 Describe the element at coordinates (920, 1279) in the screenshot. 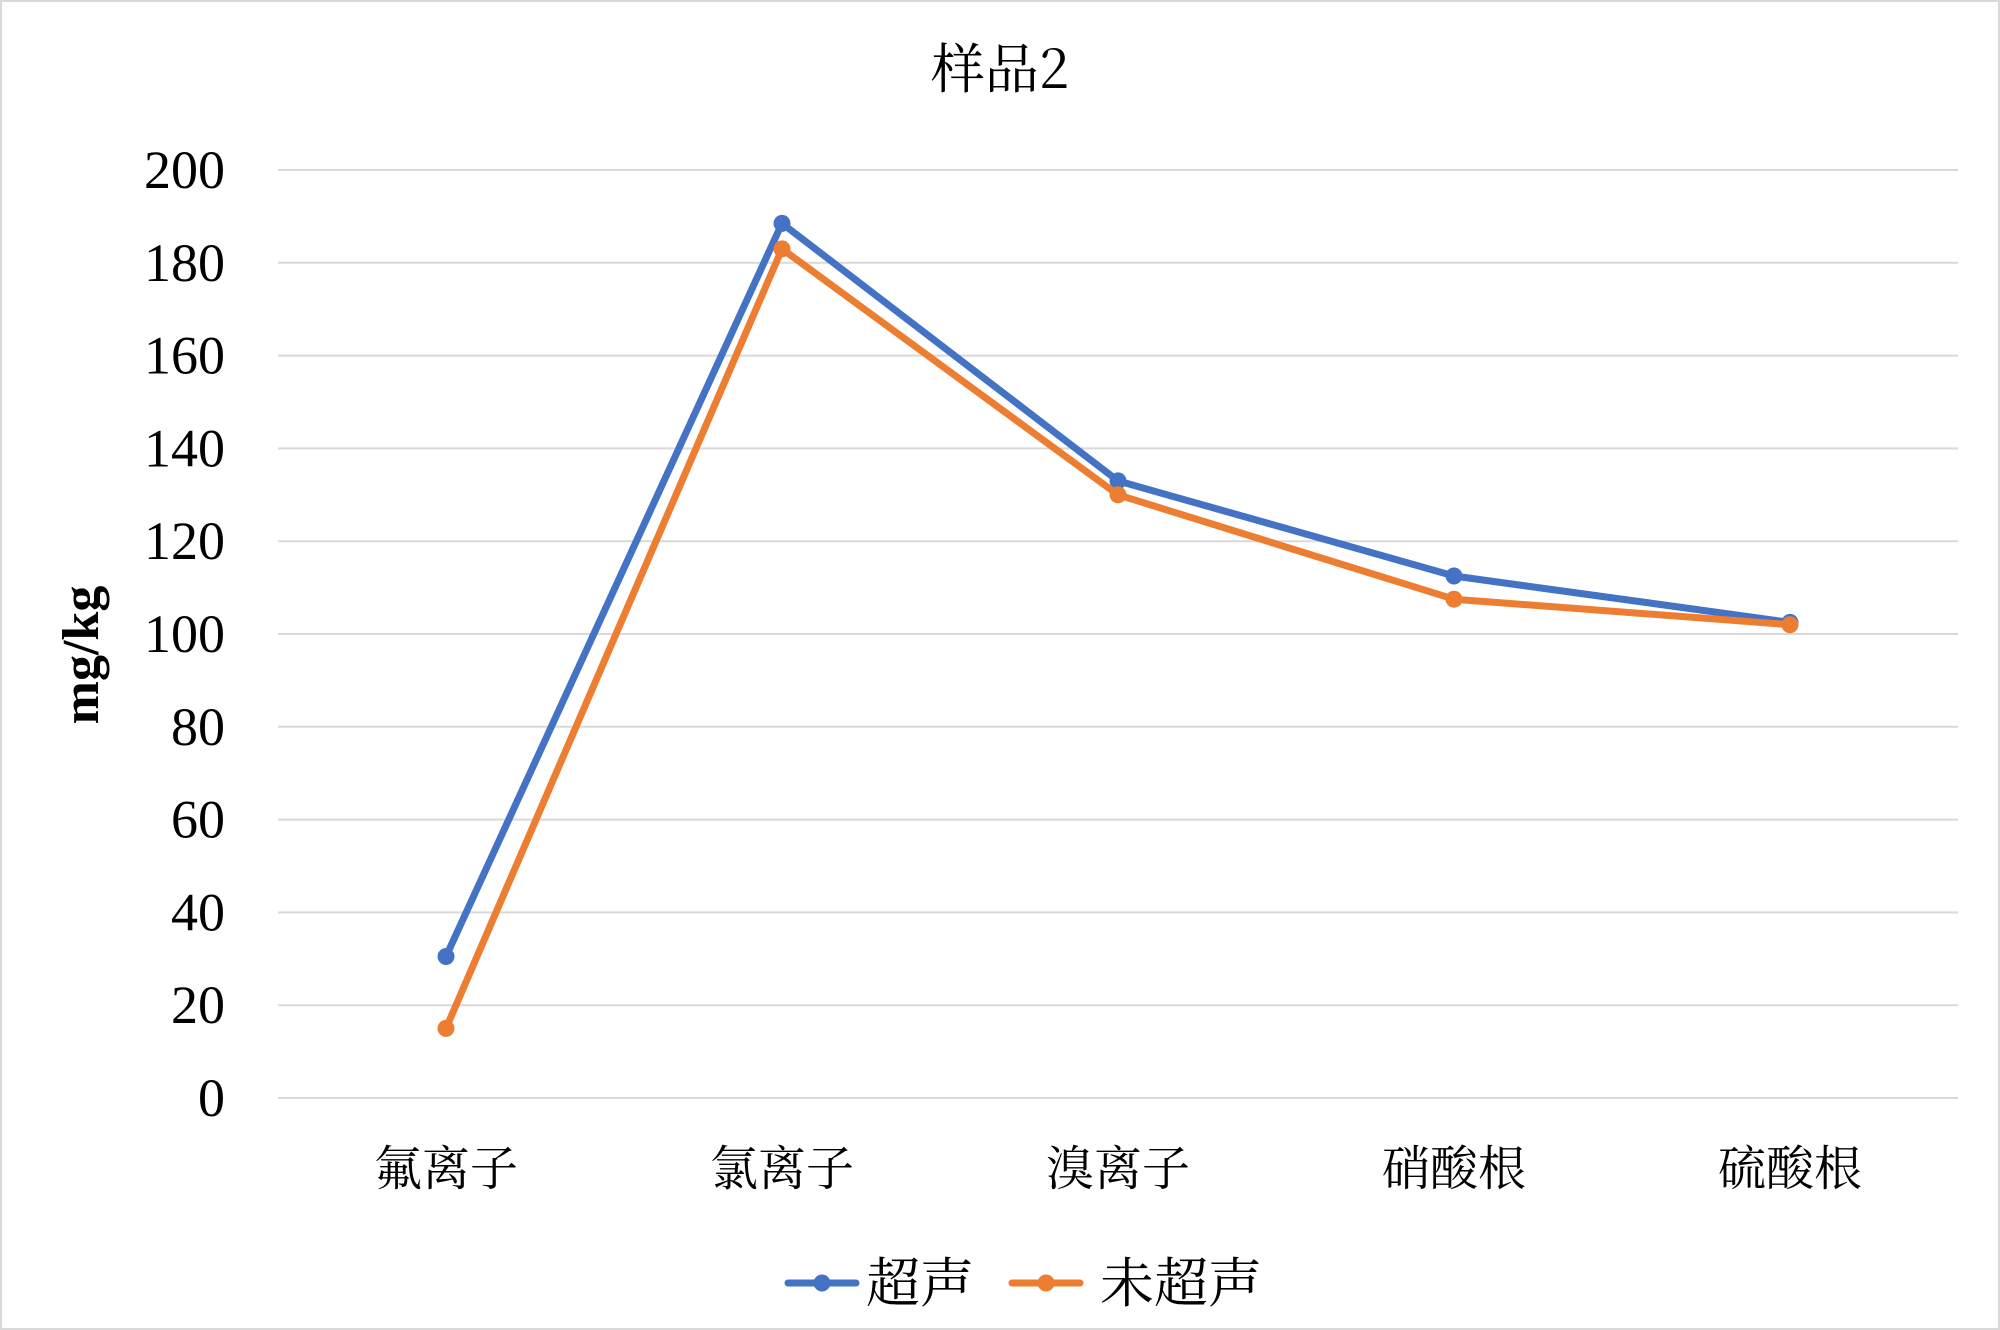

I see `legend-label: 超声` at that location.